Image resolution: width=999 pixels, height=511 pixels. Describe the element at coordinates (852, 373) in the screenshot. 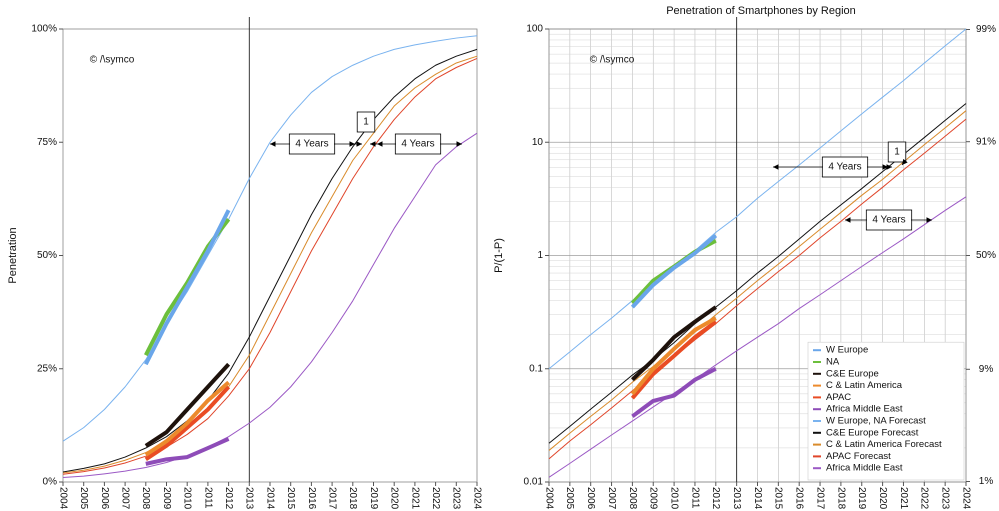

I see `legend-label: C&E Europe` at that location.